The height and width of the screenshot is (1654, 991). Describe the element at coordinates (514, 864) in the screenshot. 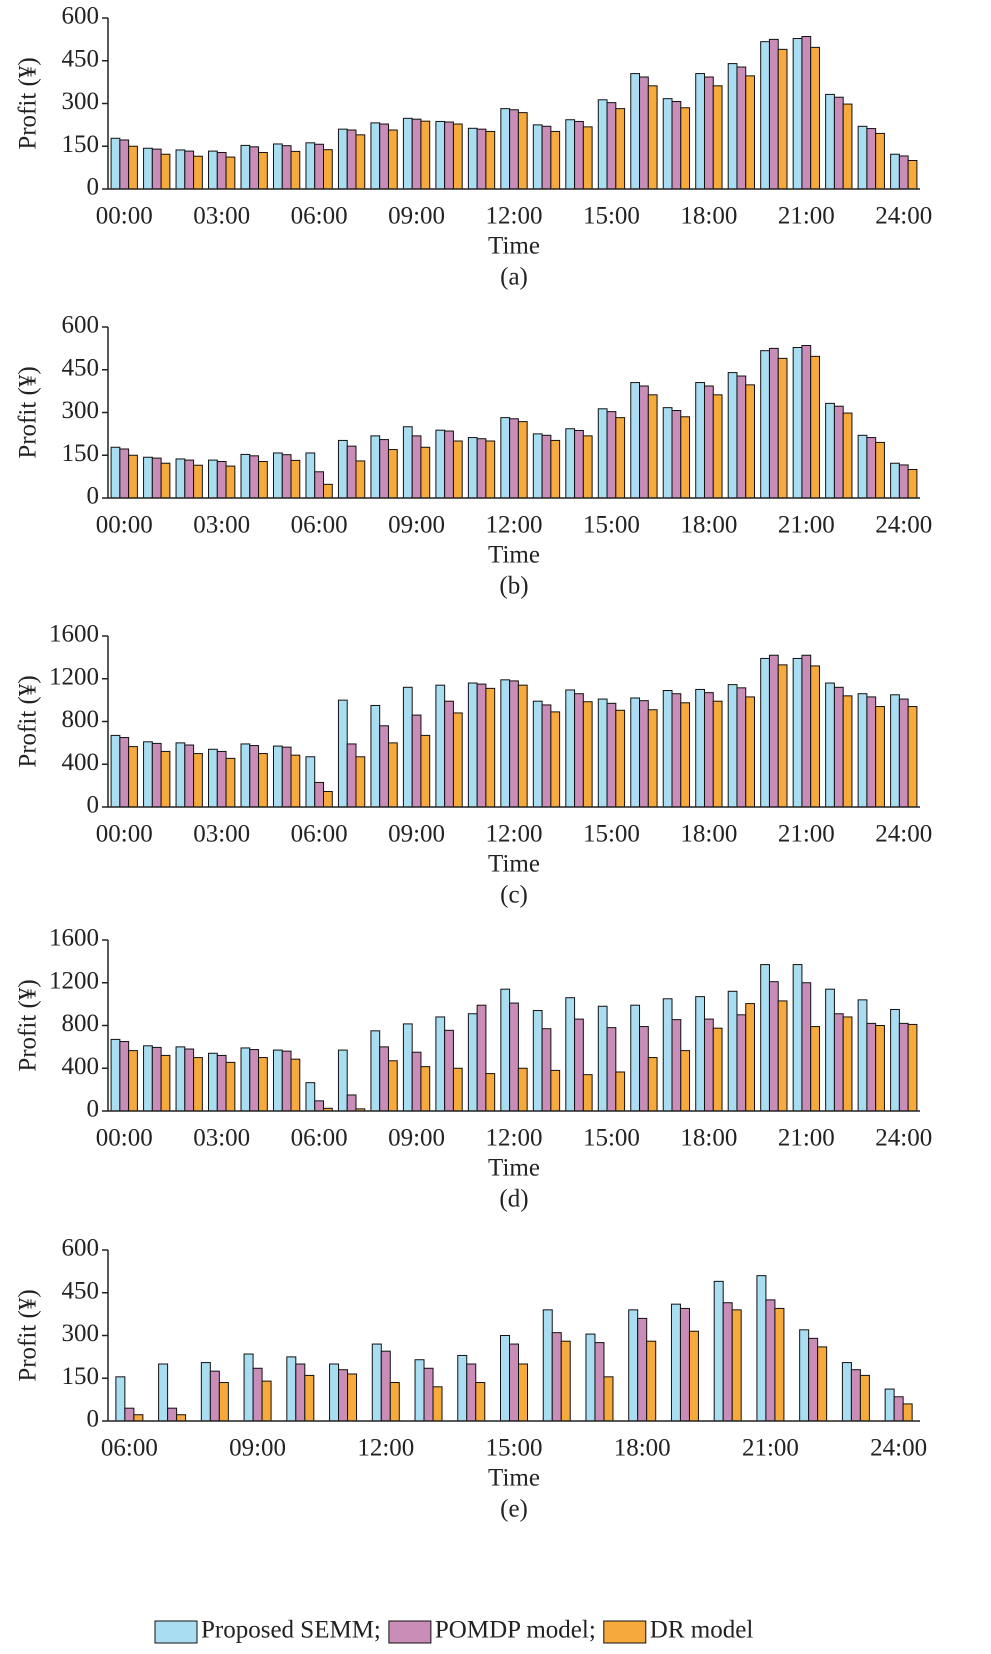

I see `x-axis-label: Time` at that location.